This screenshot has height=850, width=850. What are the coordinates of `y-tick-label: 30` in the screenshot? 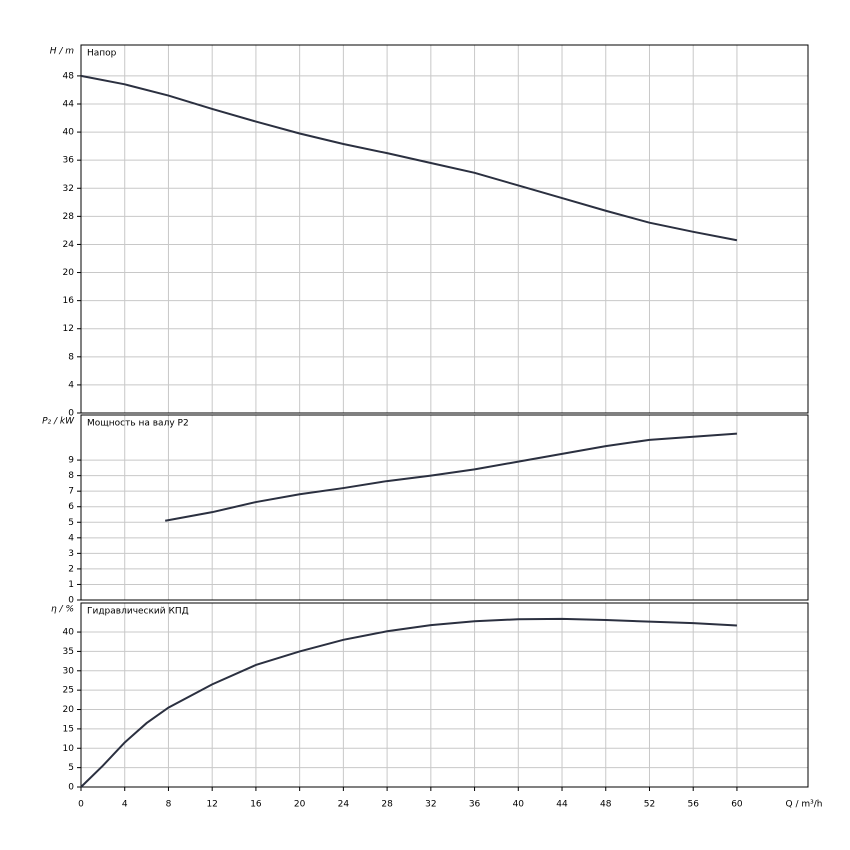 It's located at (69, 671).